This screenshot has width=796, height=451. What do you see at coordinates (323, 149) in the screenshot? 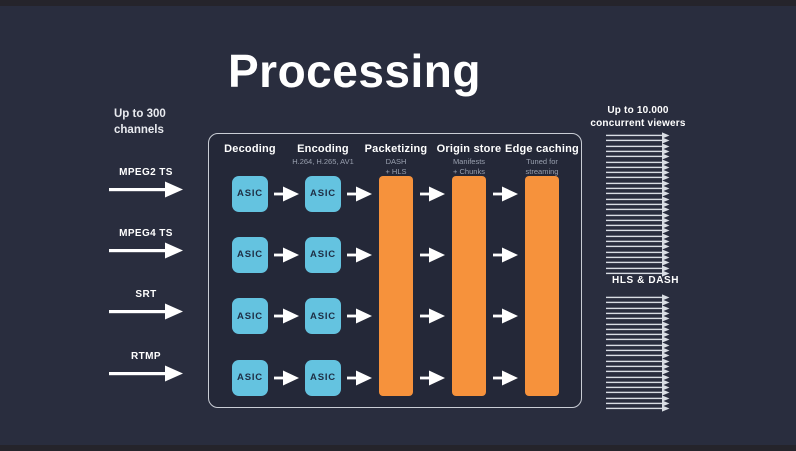
I see `column-title: Encoding` at bounding box center [323, 149].